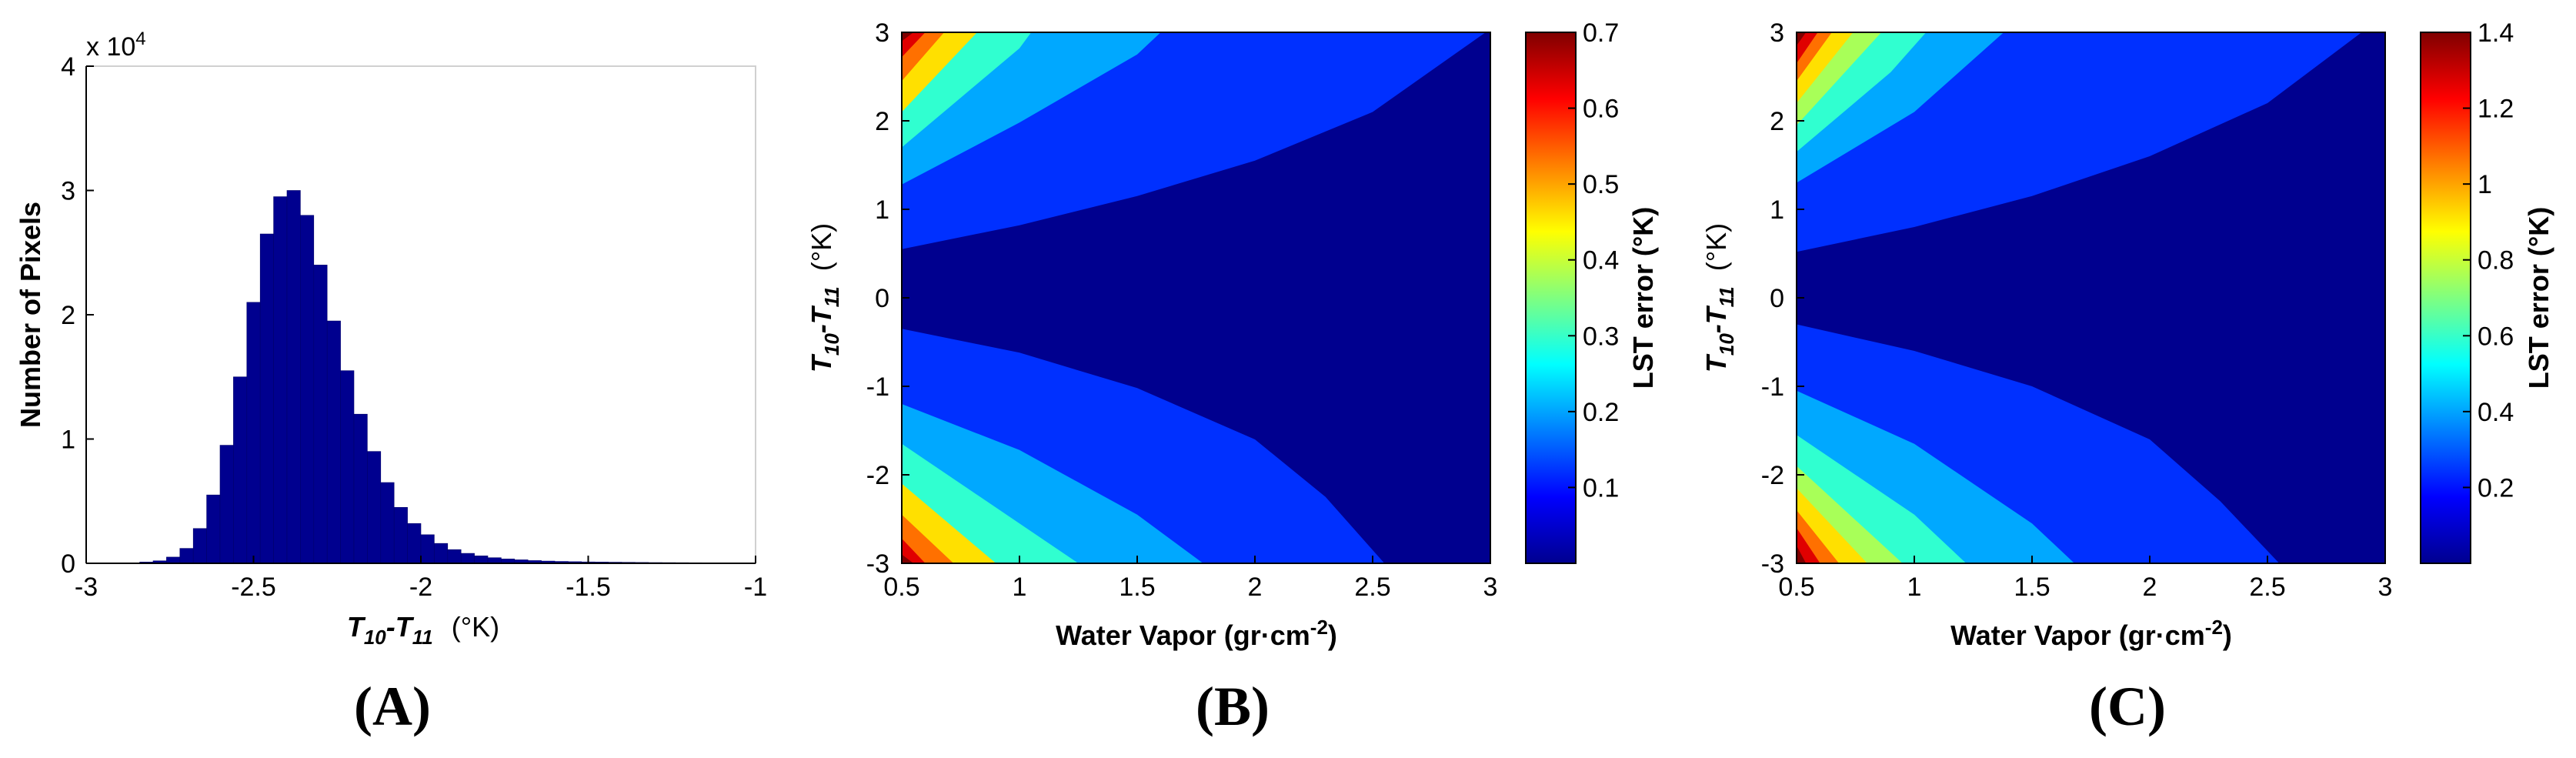 The image size is (2576, 758). I want to click on panel-b-y-ticks: -3 -2 -1 0 1 2 3, so click(887, 298).